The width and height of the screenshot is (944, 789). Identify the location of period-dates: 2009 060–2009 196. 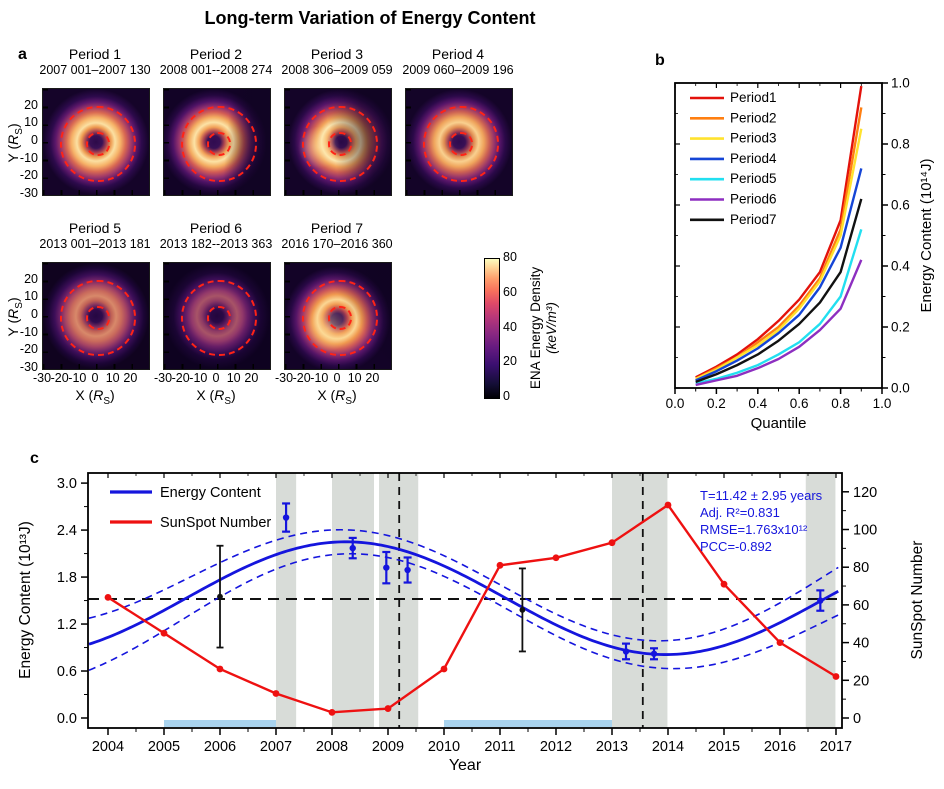
(458, 70).